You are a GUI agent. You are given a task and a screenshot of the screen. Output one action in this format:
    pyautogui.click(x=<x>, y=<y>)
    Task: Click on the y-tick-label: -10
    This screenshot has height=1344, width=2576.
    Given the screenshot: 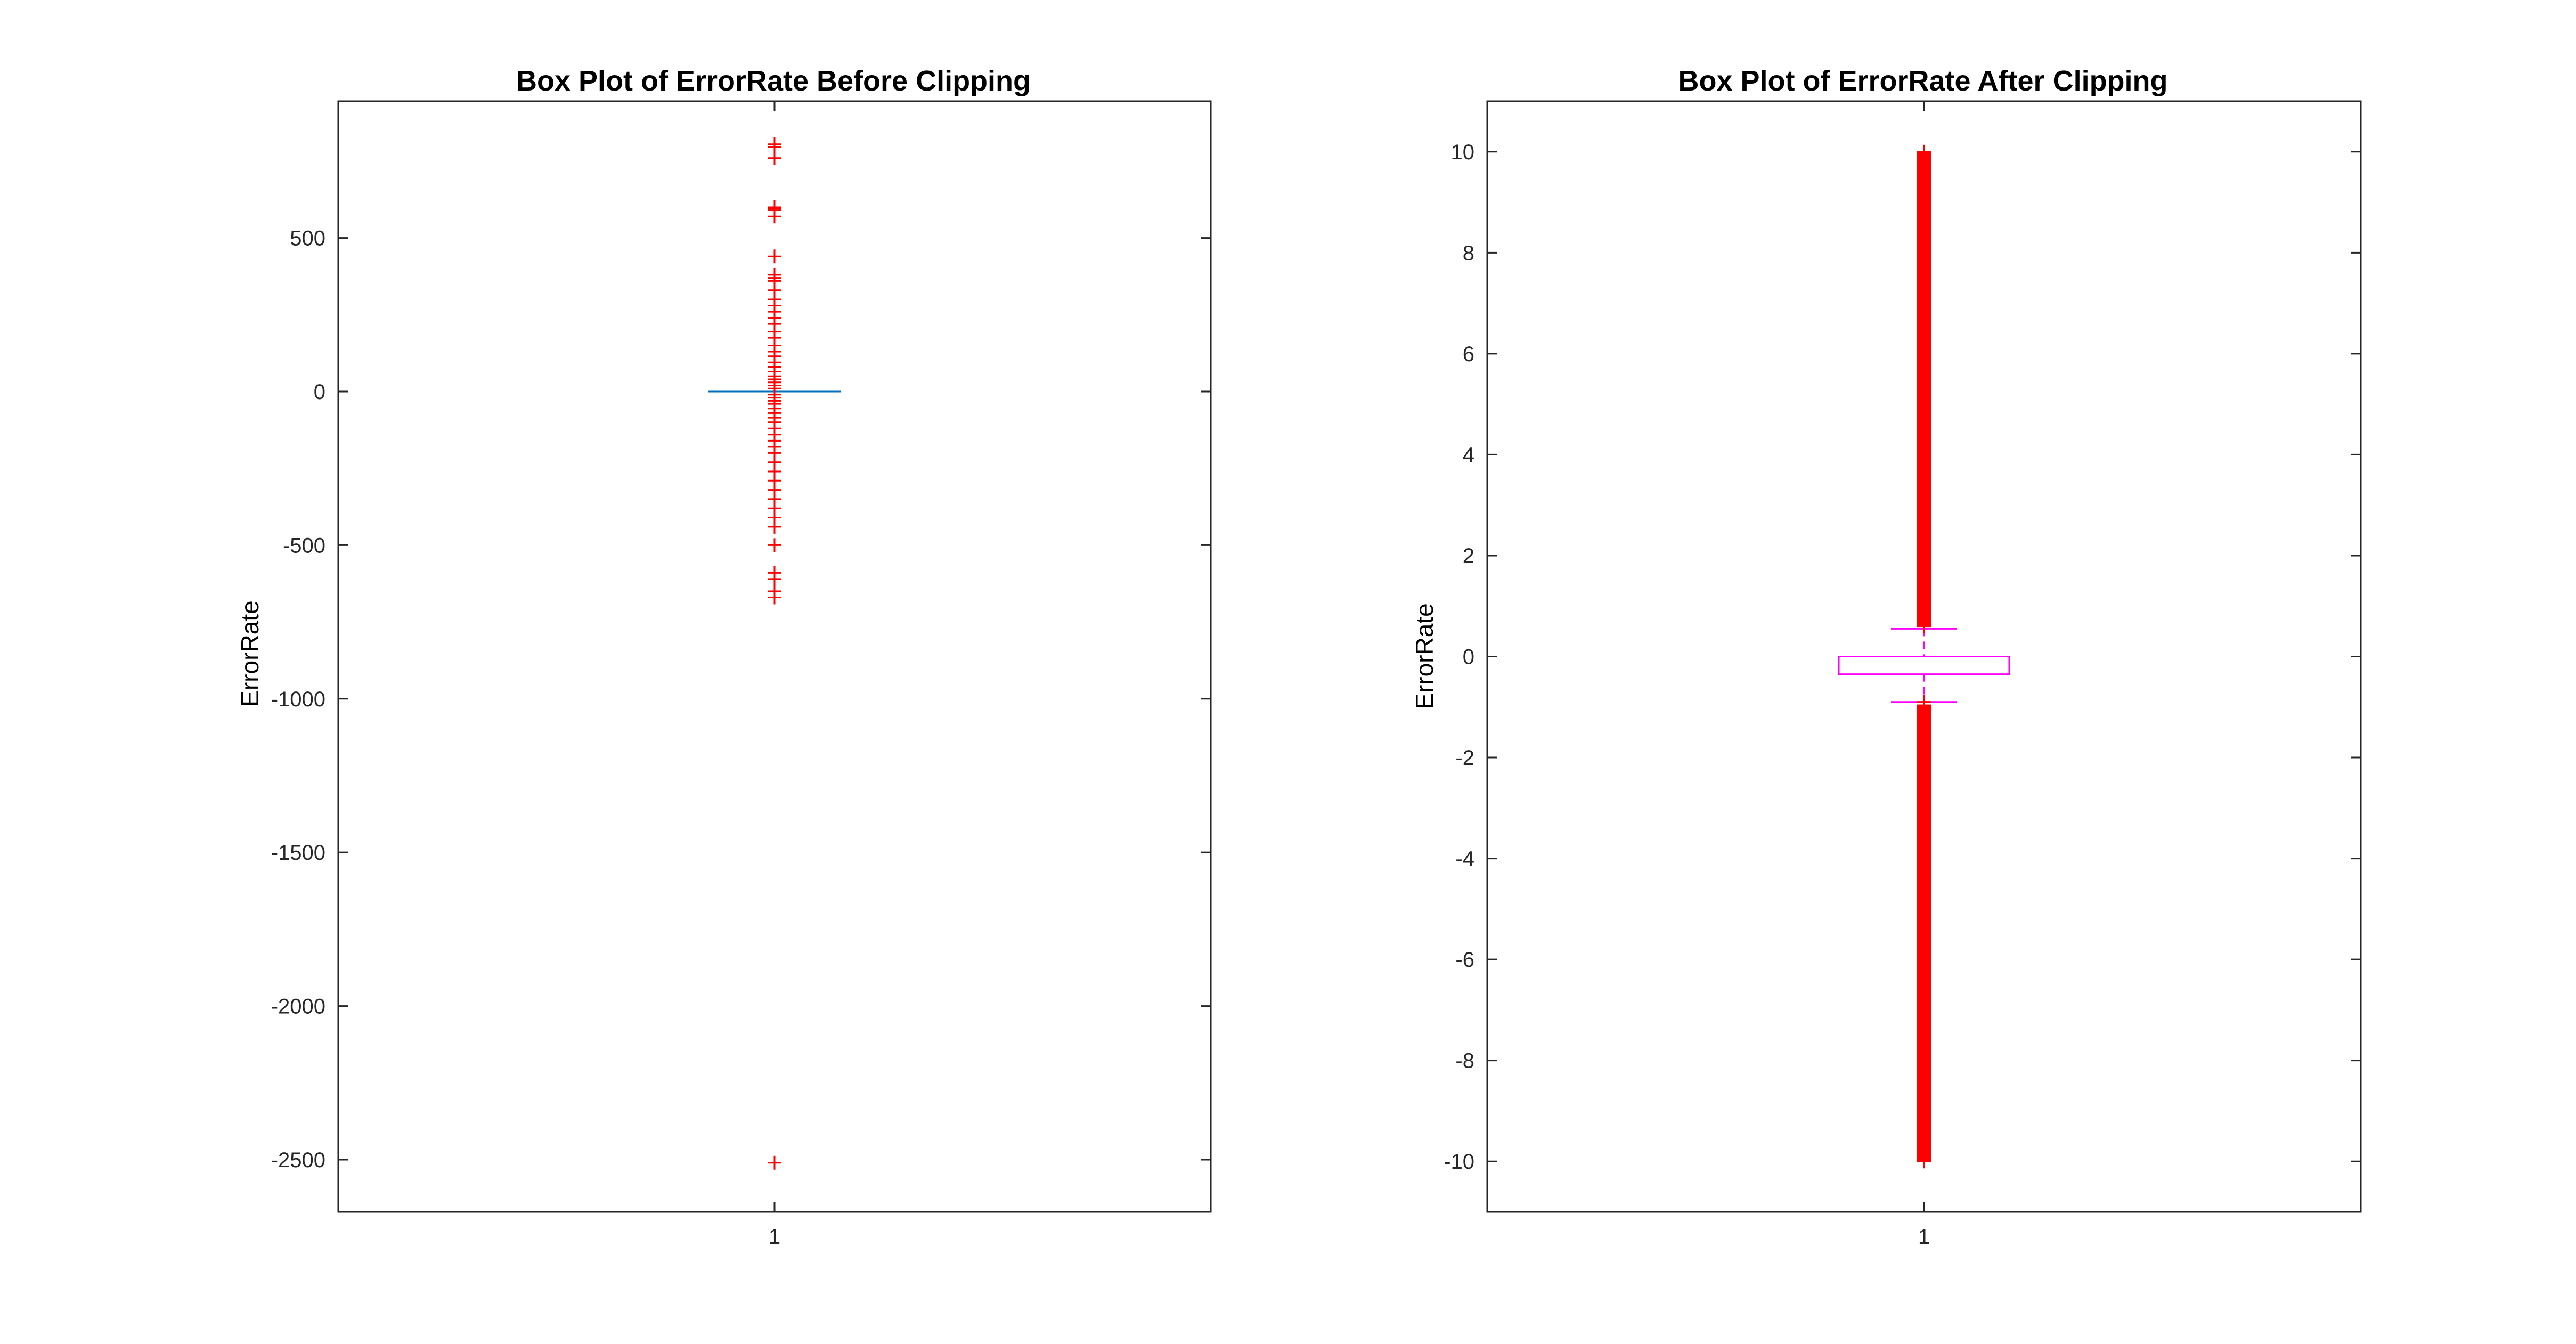 What is the action you would take?
    pyautogui.click(x=1459, y=1162)
    